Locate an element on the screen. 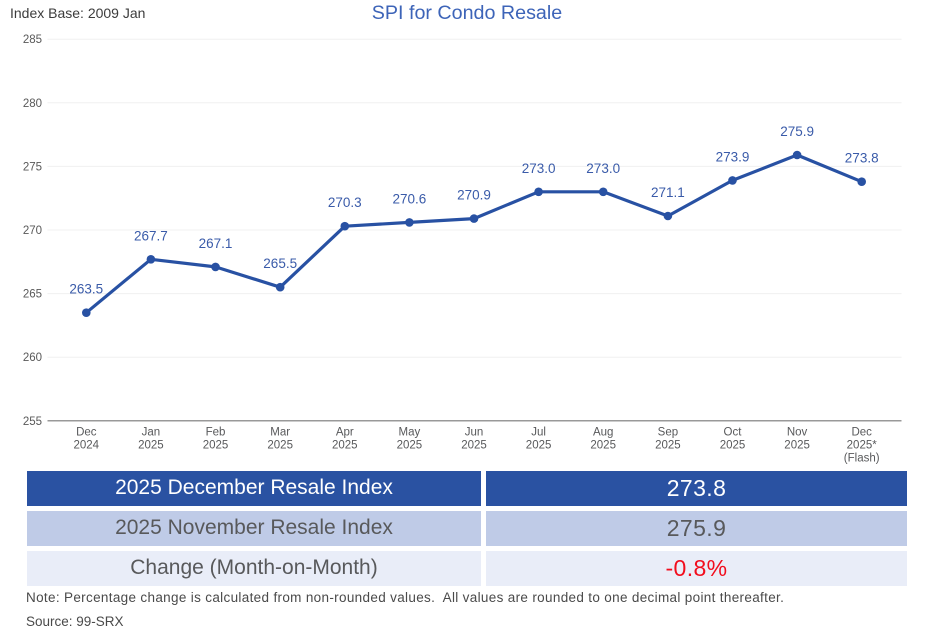  svg-text: 273.9 is located at coordinates (733, 156).